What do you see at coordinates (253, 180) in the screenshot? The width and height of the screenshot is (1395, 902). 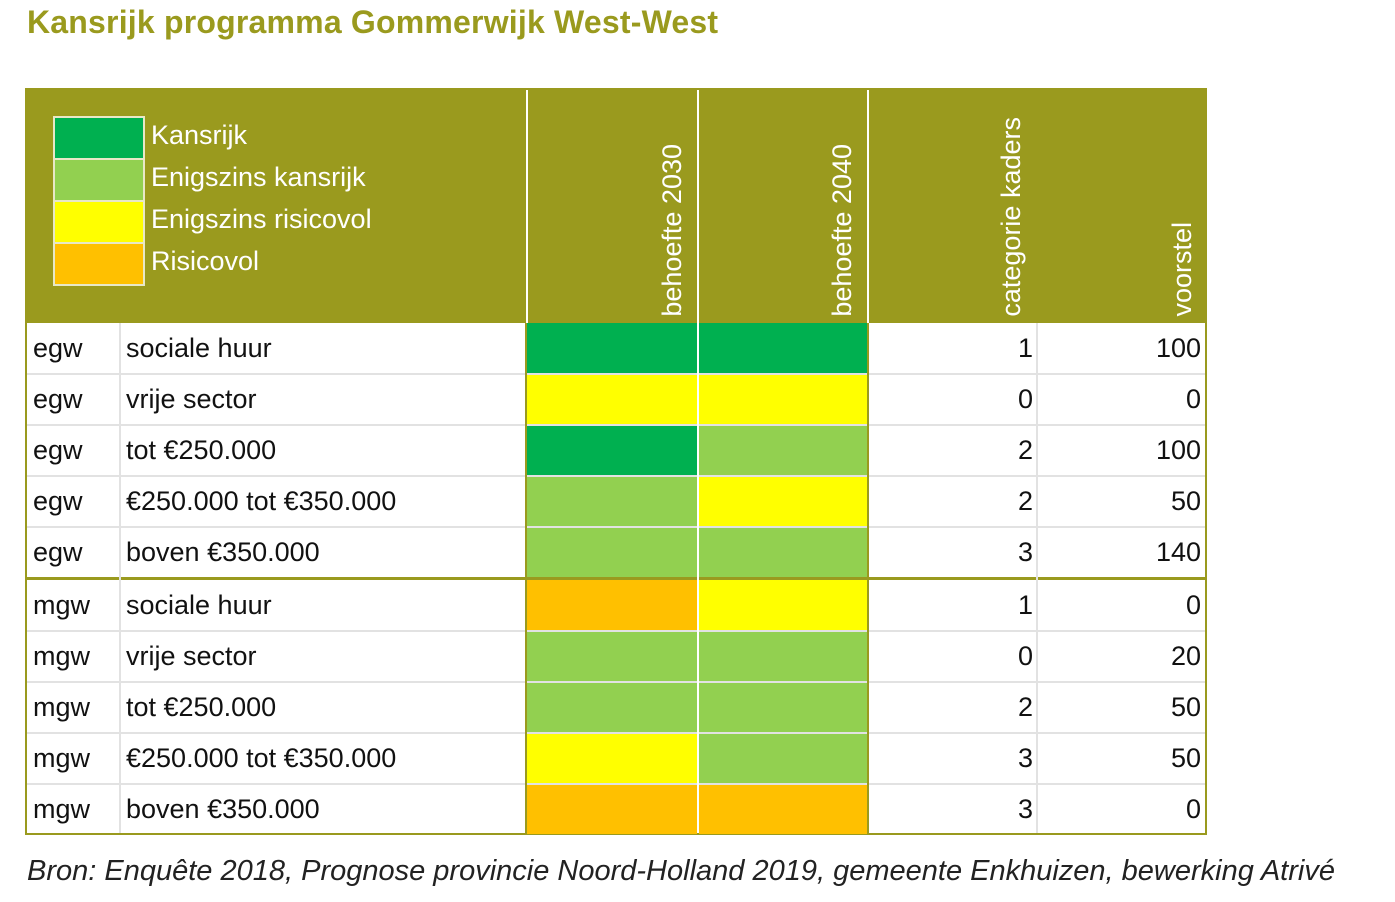 I see `legend-item: Enigszins kansrijk` at bounding box center [253, 180].